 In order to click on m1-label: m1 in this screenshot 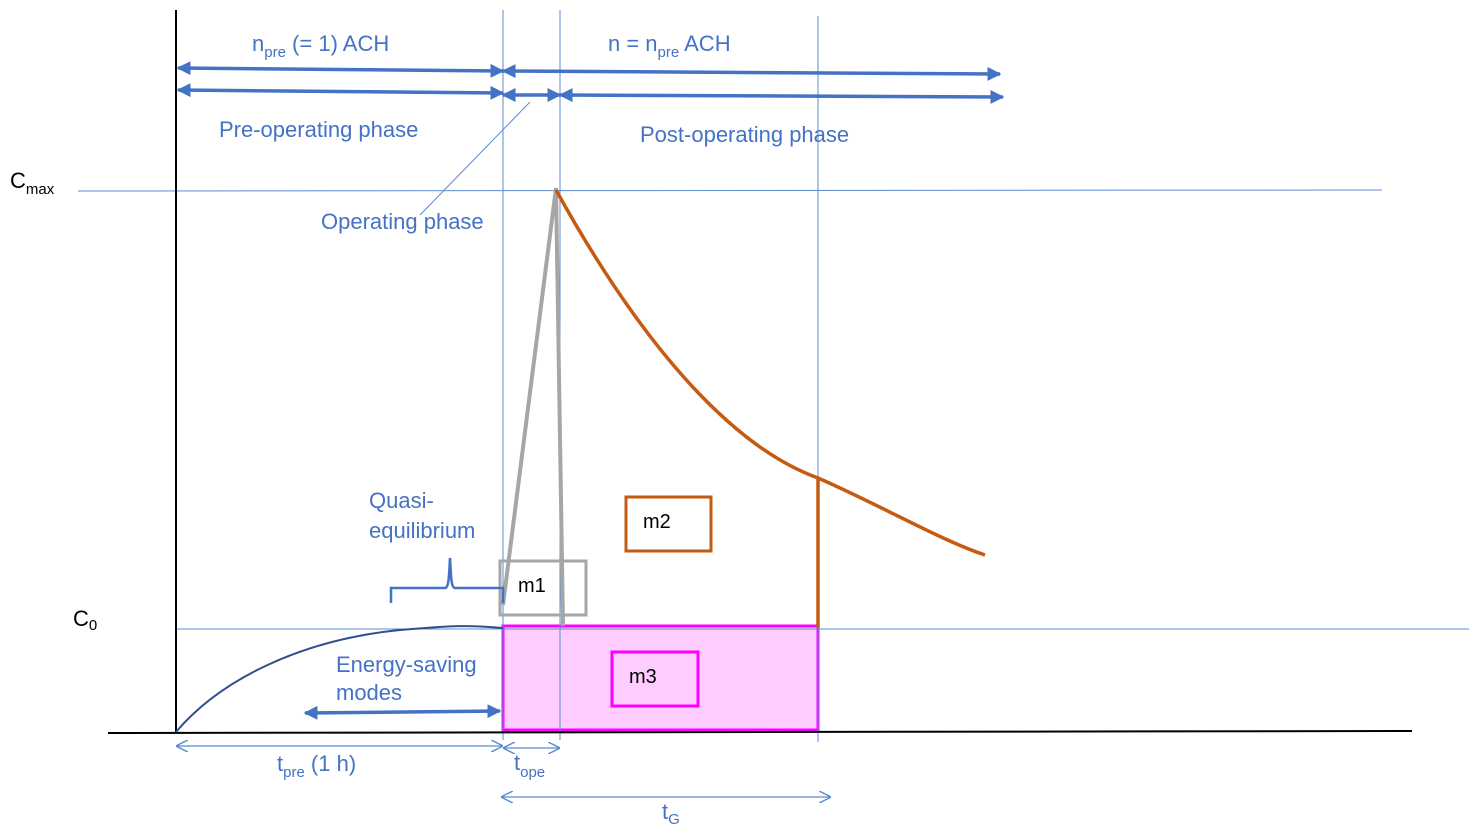, I will do `click(532, 586)`.